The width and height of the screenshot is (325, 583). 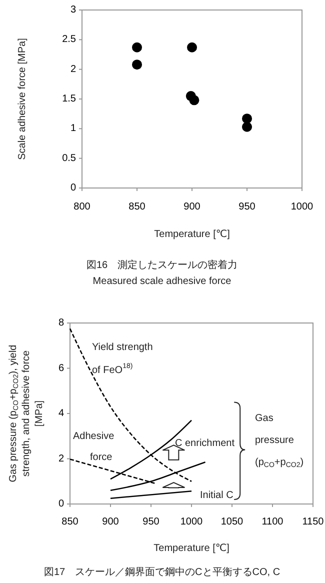 What do you see at coordinates (61, 323) in the screenshot?
I see `y-tick-label: 8` at bounding box center [61, 323].